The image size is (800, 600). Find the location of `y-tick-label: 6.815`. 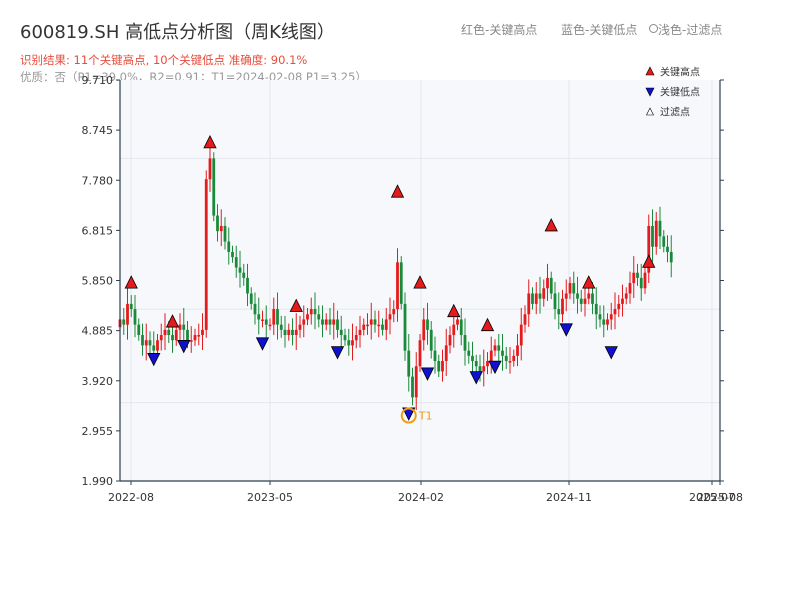

y-tick-label: 6.815 is located at coordinates (98, 230).